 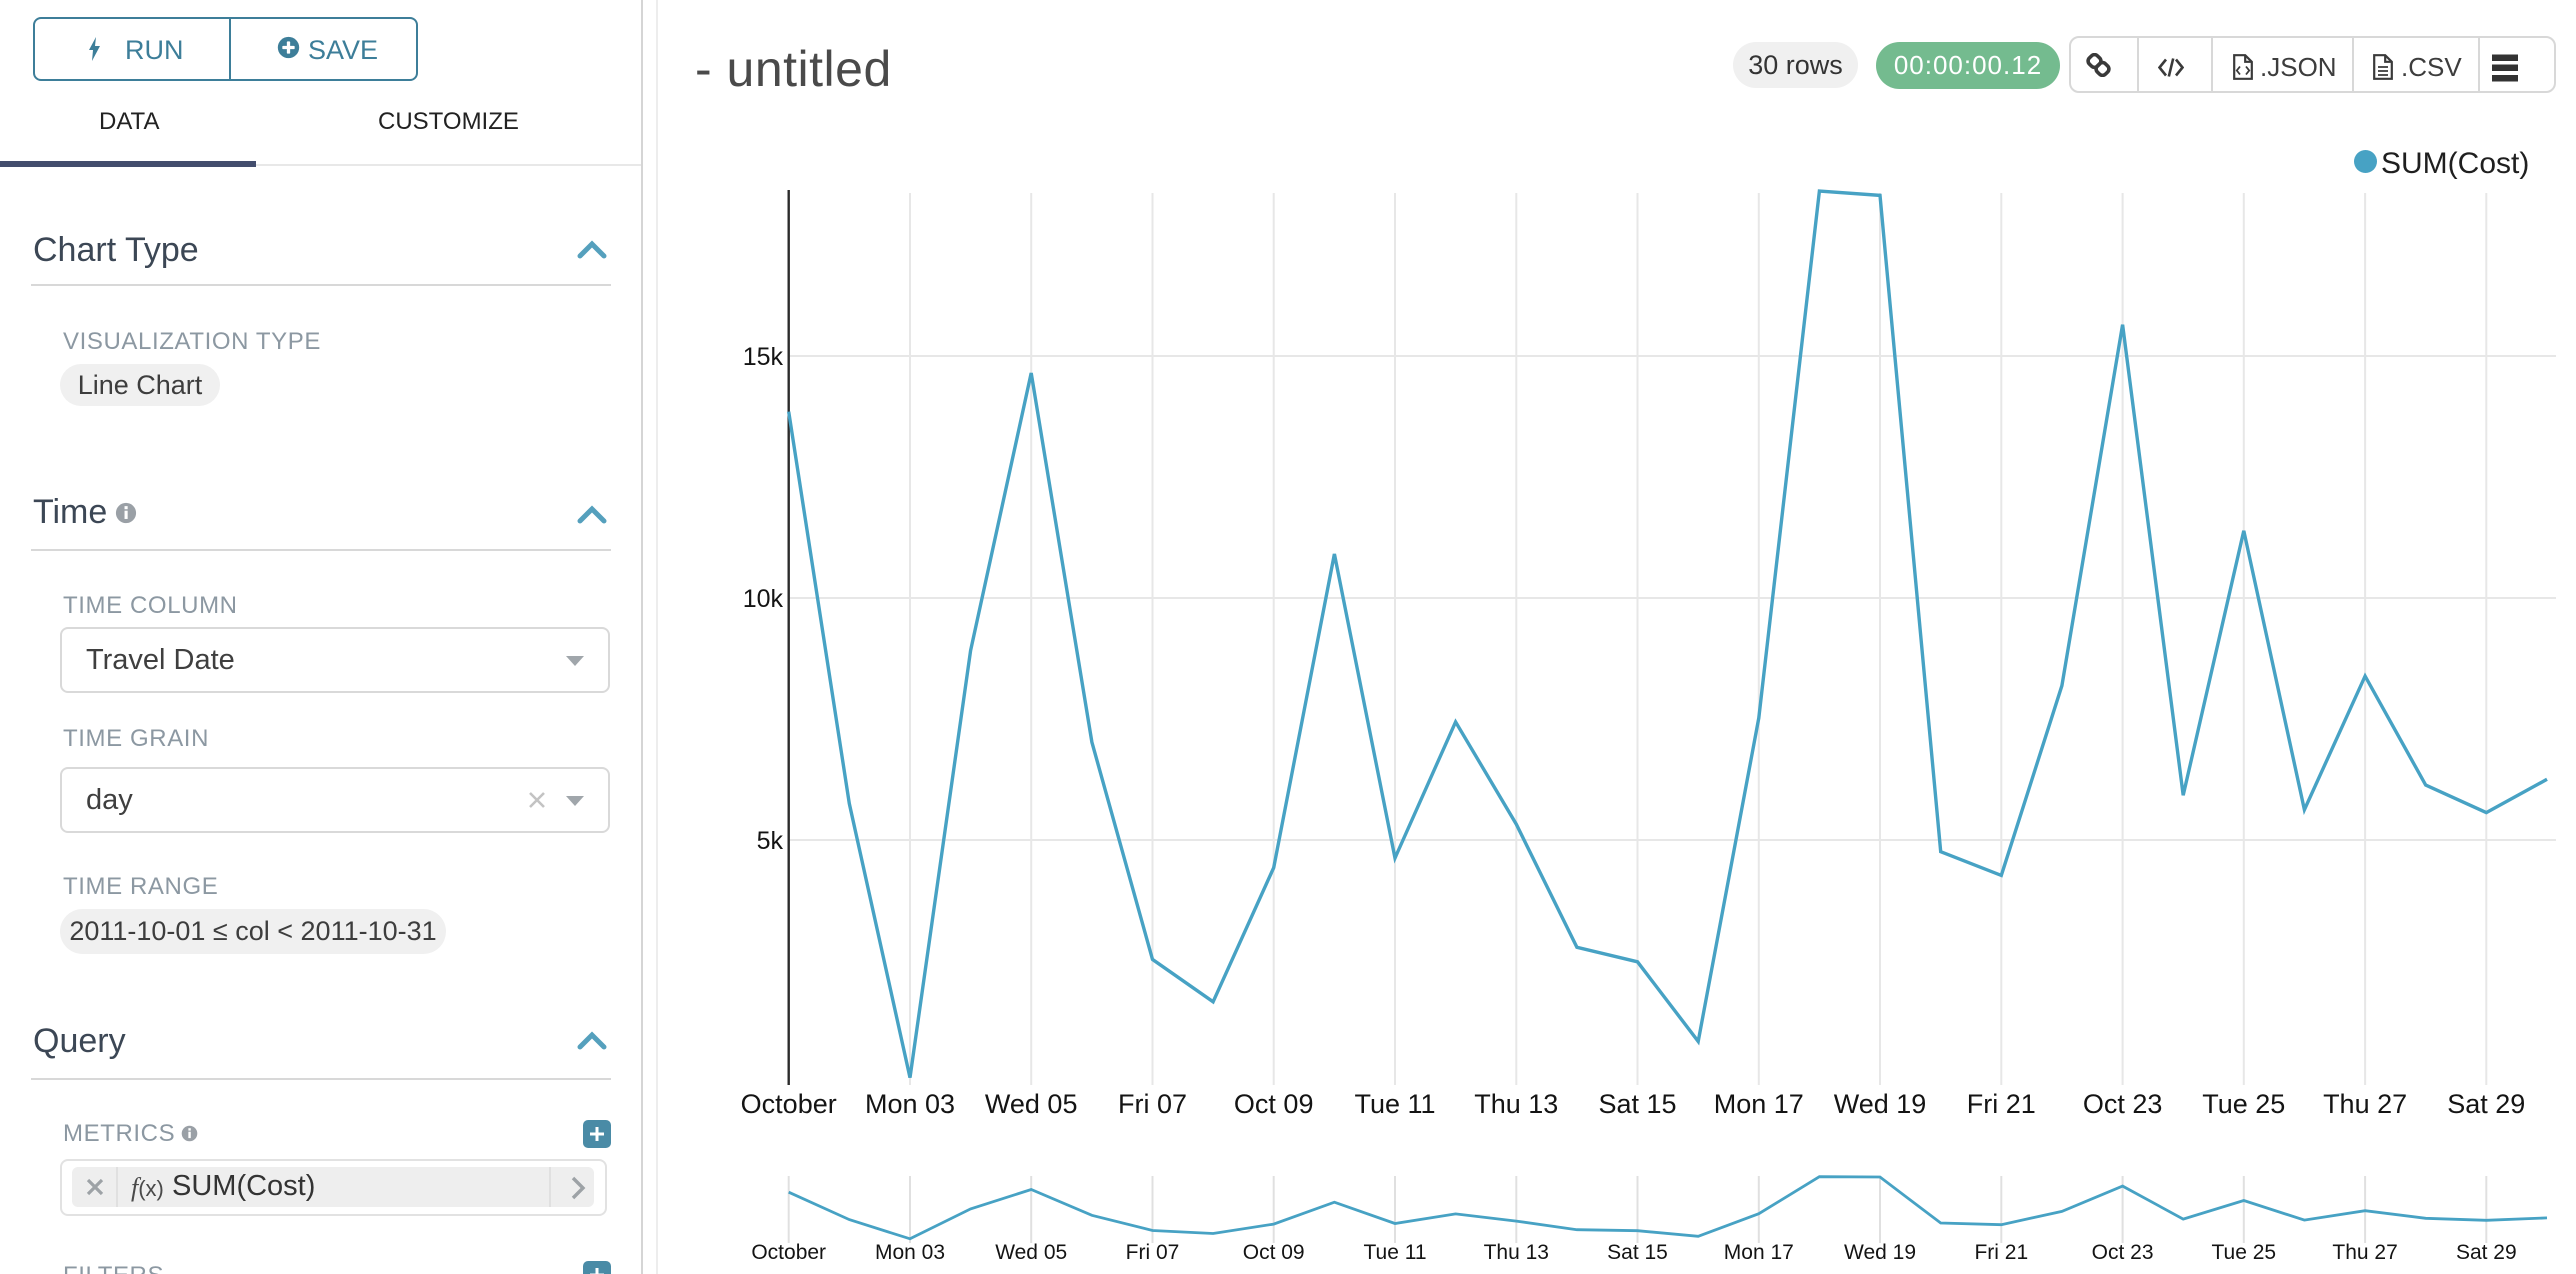 I want to click on svg-text: 10k, so click(x=763, y=599).